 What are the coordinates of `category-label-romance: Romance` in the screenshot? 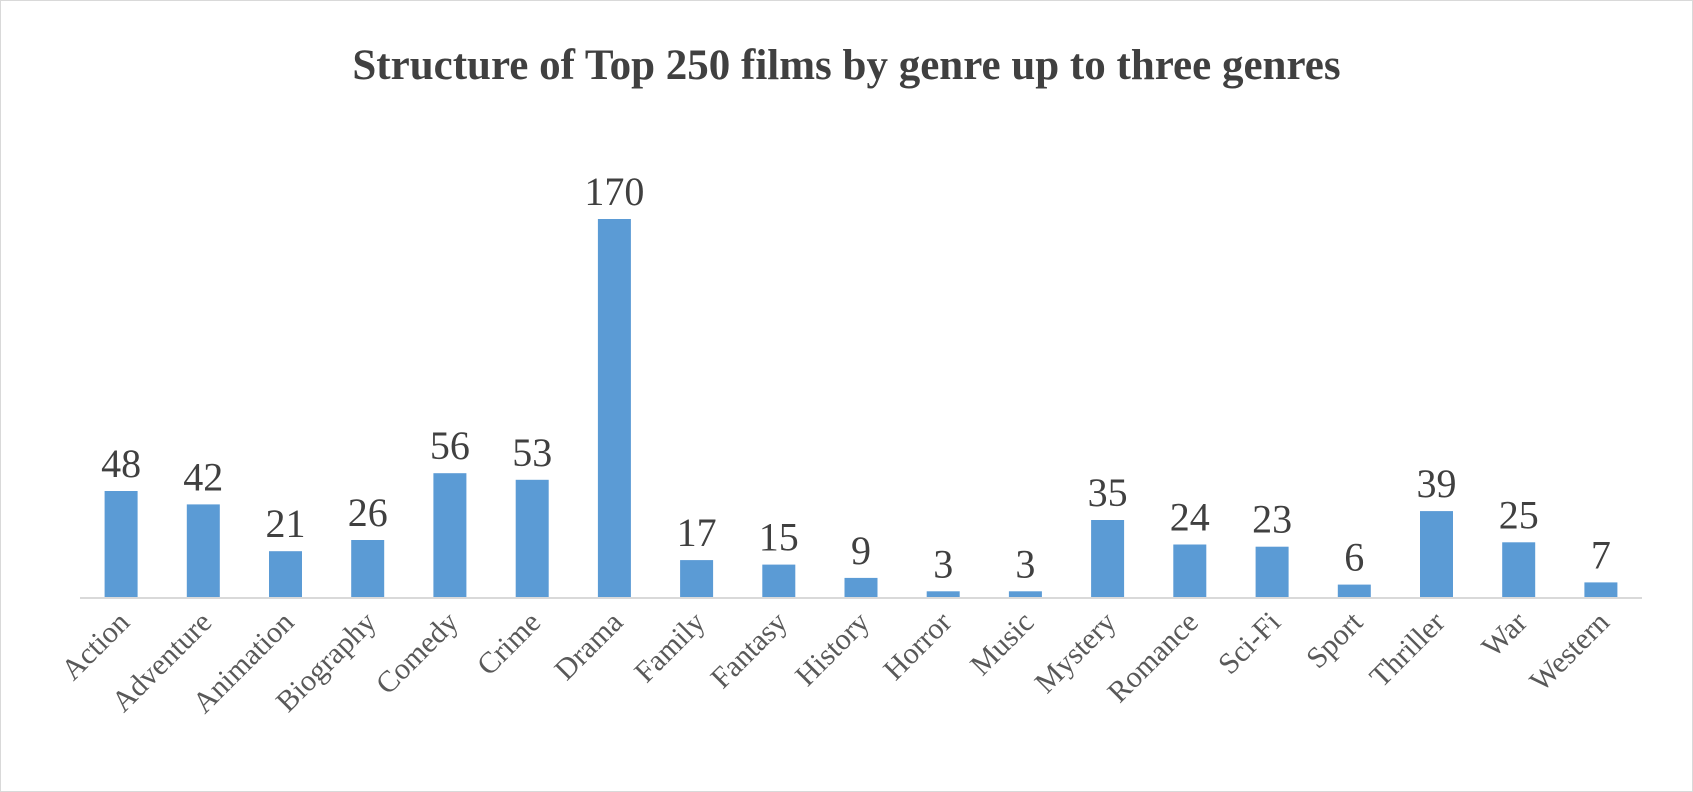 It's located at (1152, 657).